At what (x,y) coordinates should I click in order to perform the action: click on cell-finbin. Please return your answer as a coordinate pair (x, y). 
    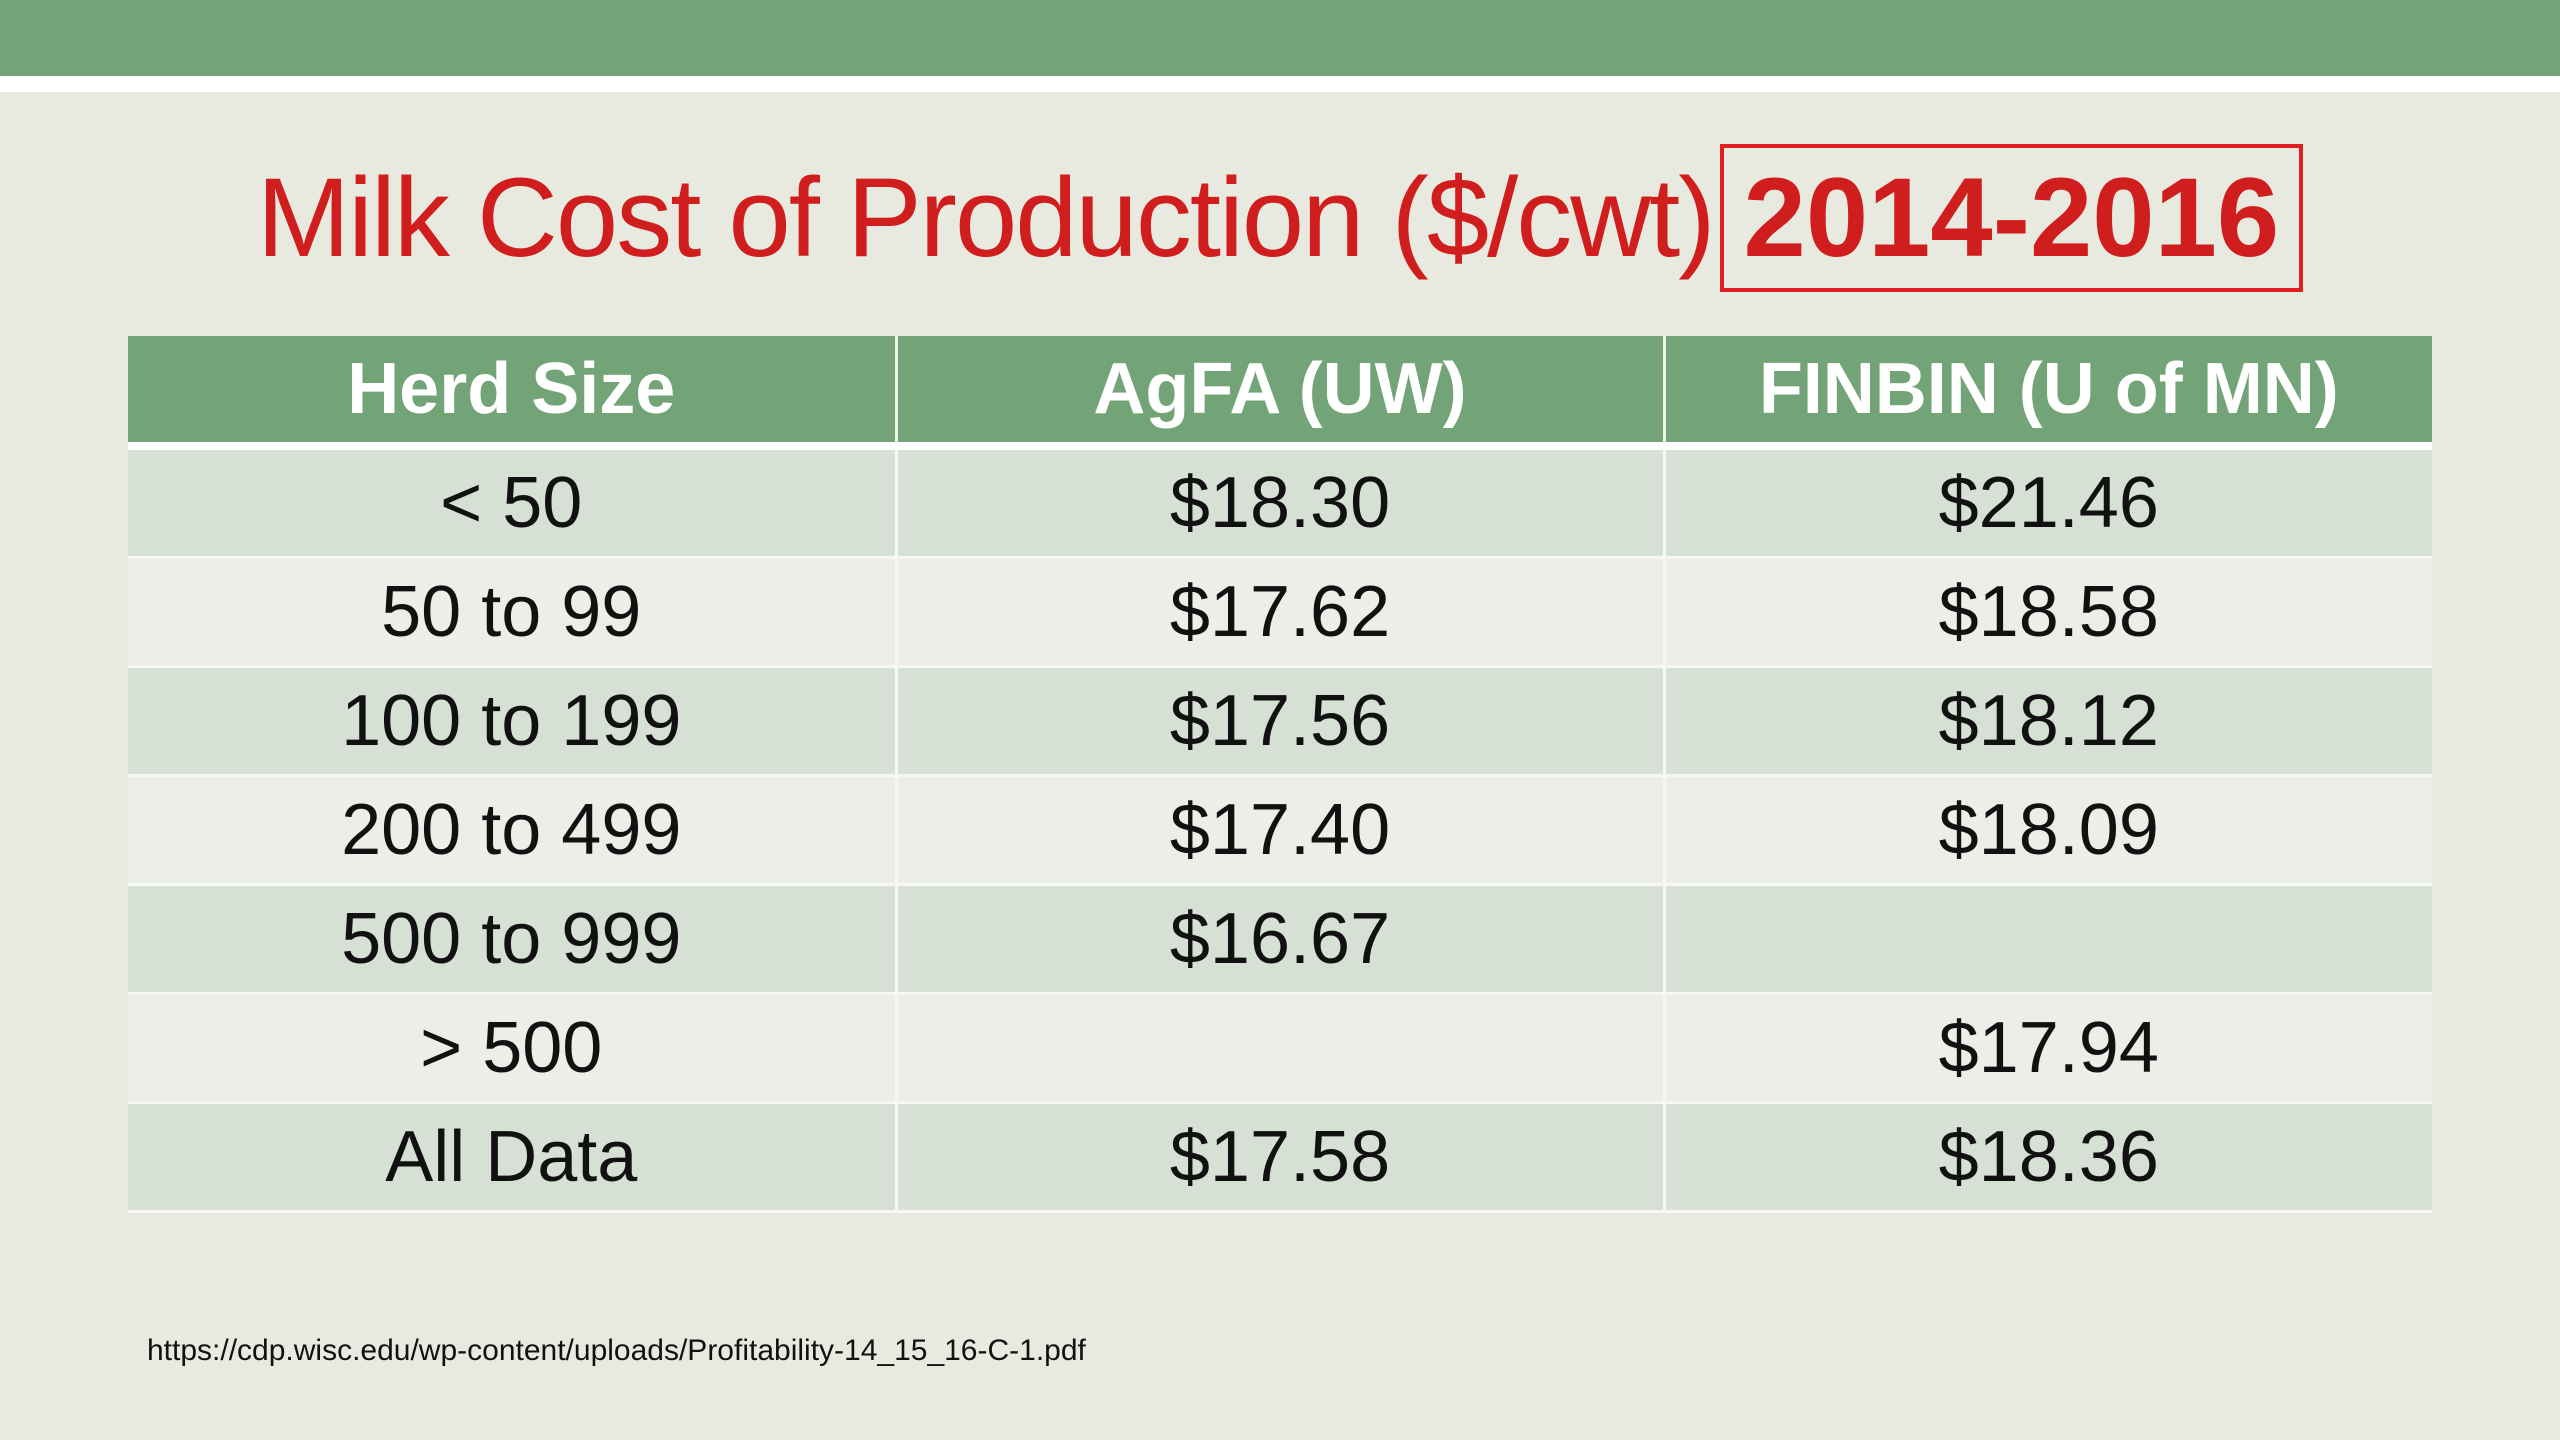
    Looking at the image, I should click on (2048, 939).